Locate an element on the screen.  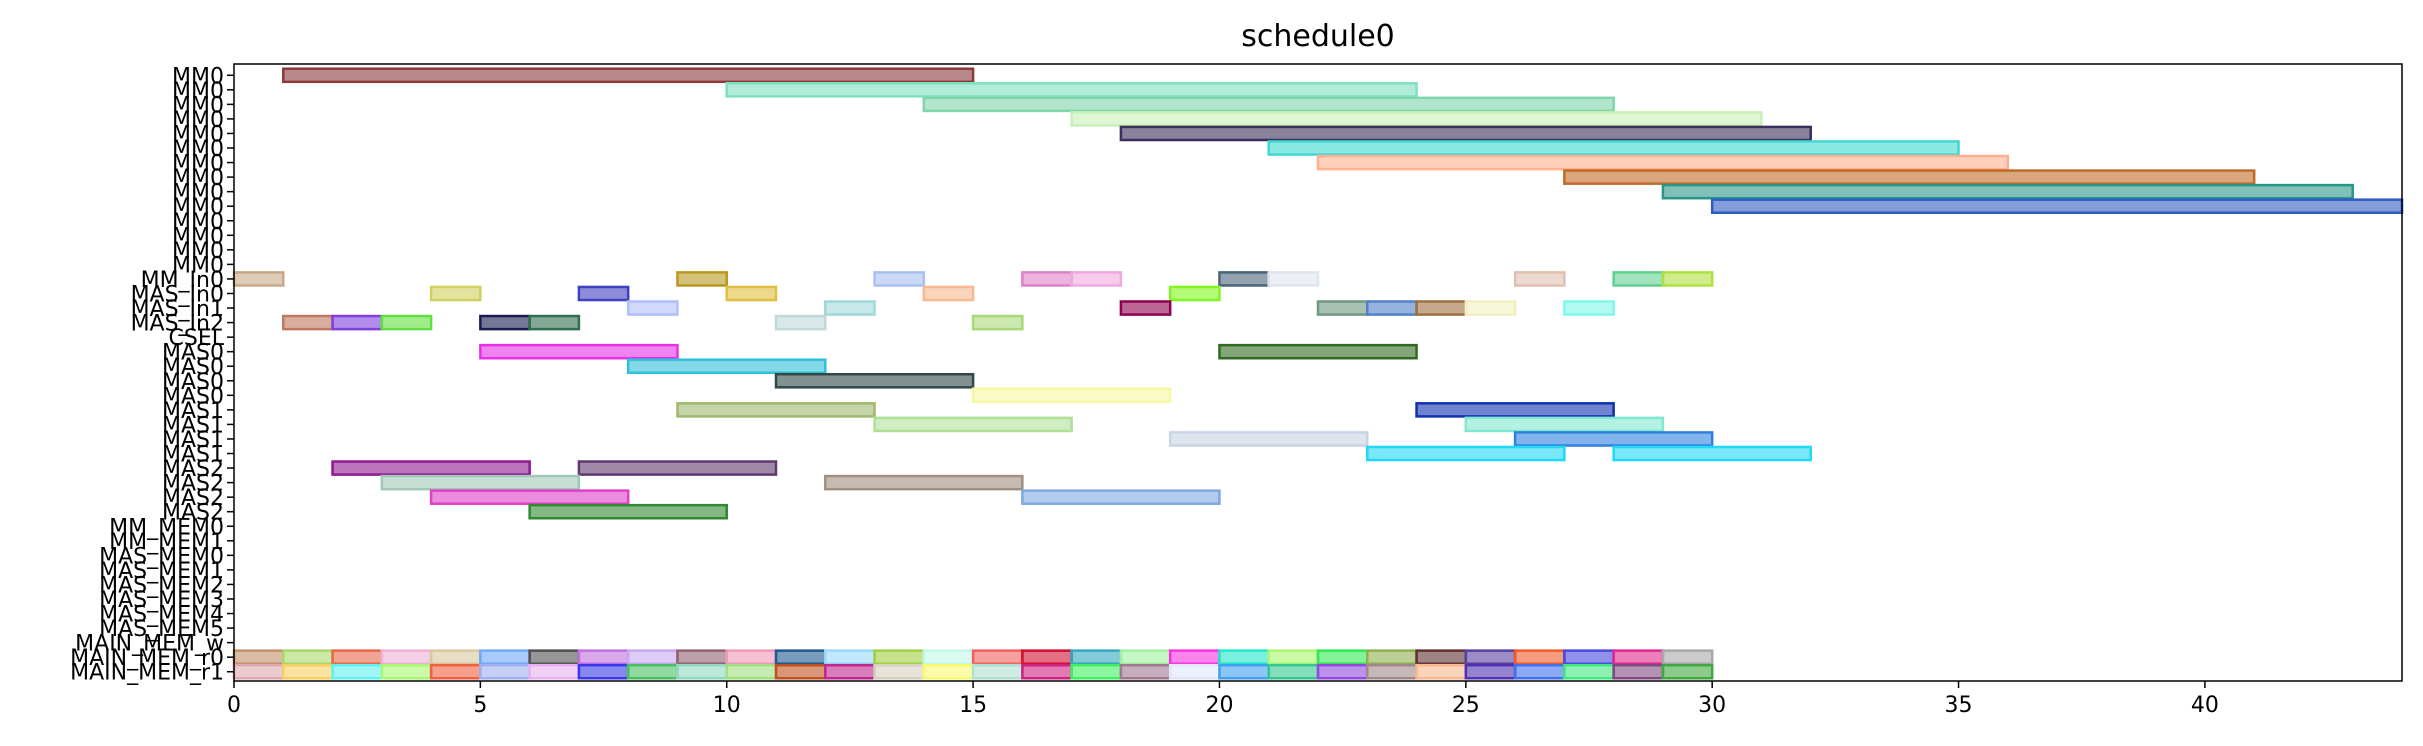
y-tick-label: MAS_MEM0 is located at coordinates (161, 556).